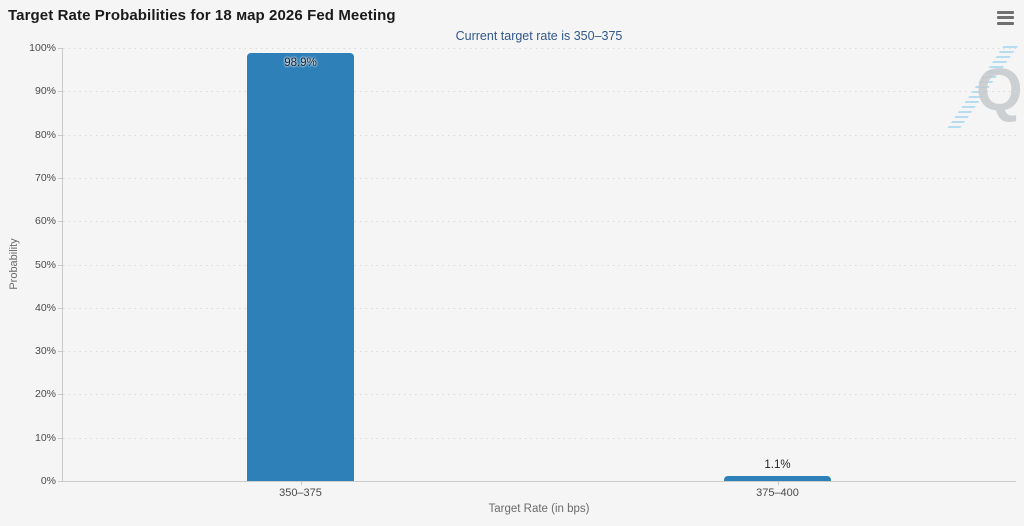 The width and height of the screenshot is (1024, 526). I want to click on x-axis-title: Target Rate (in bps), so click(539, 509).